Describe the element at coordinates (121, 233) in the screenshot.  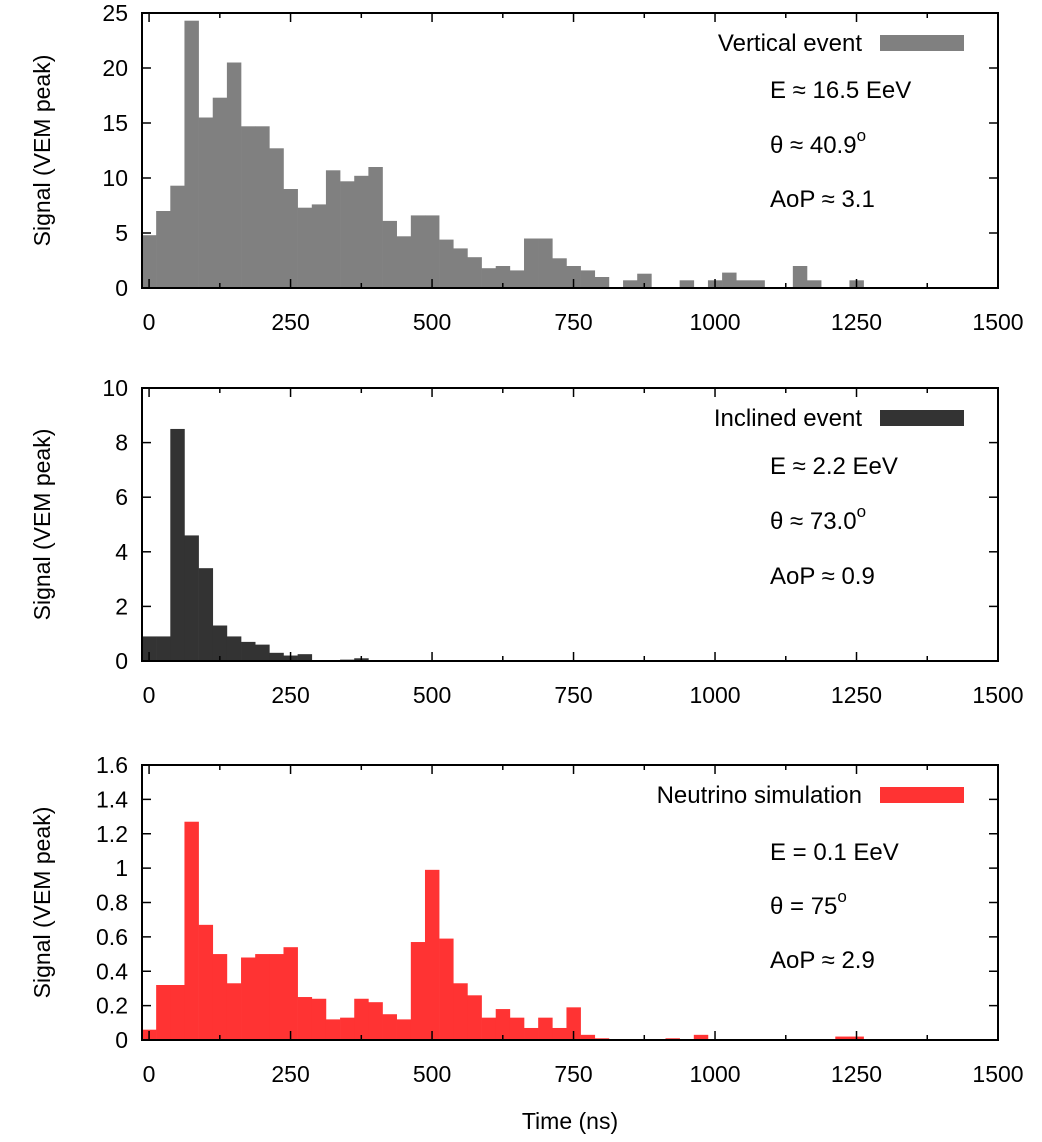
I see `y-tick-label: 5` at that location.